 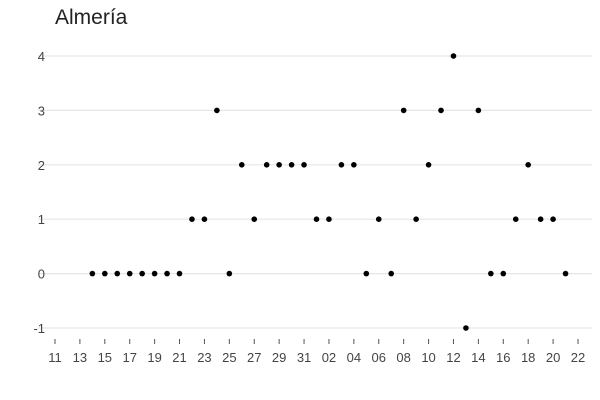 I want to click on x-tick-label: 31, so click(x=304, y=357).